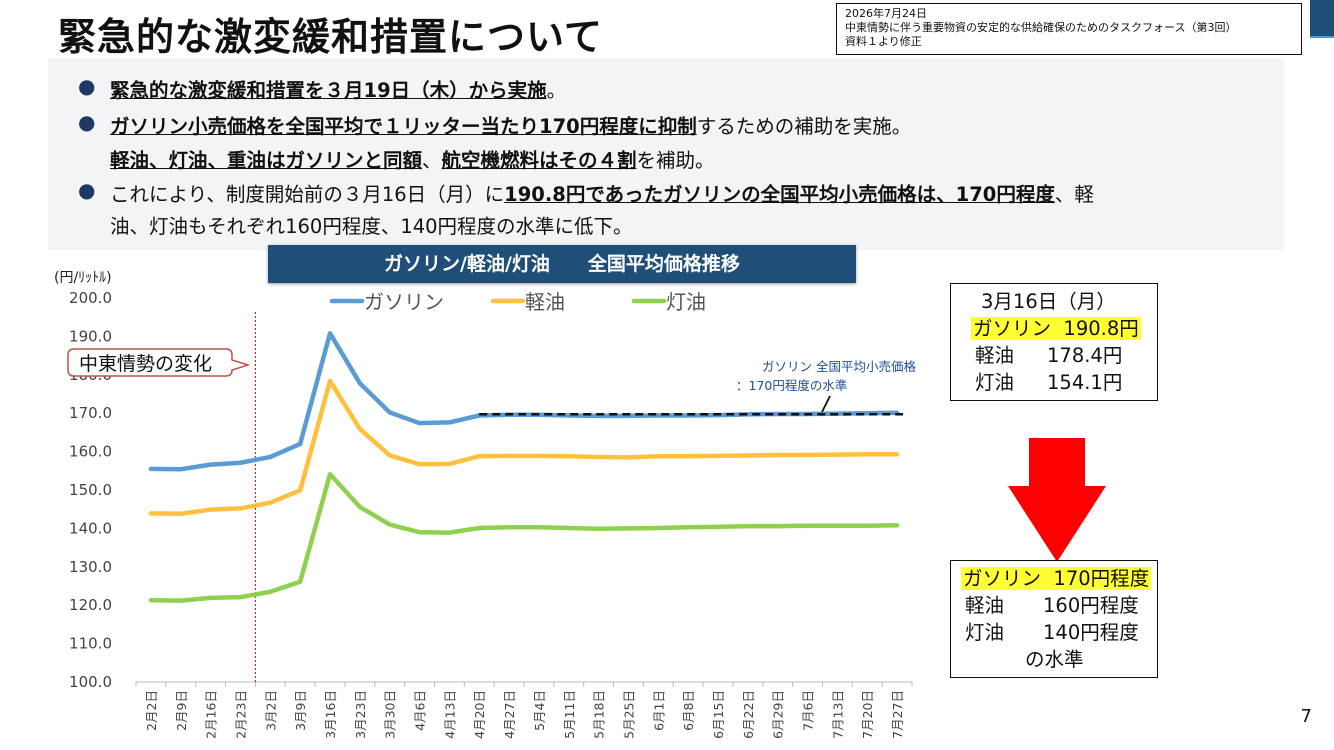  I want to click on target-annotation-leader, so click(826, 404).